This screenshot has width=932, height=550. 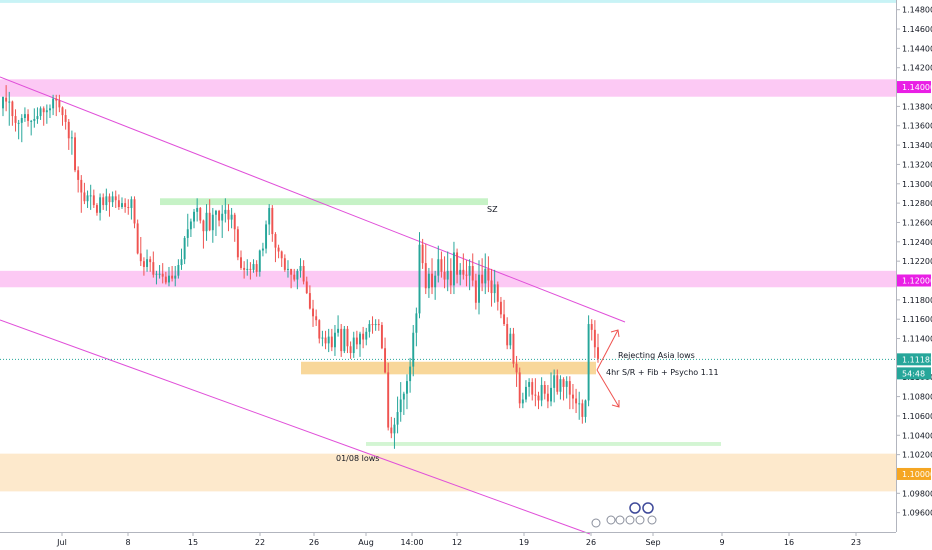 What do you see at coordinates (917, 359) in the screenshot?
I see `price-tag-label: 1.11185` at bounding box center [917, 359].